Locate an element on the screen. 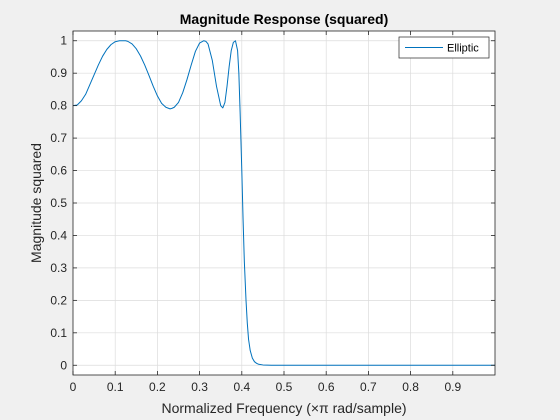 This screenshot has width=560, height=420. y-tick-label: 0.3 is located at coordinates (58, 268).